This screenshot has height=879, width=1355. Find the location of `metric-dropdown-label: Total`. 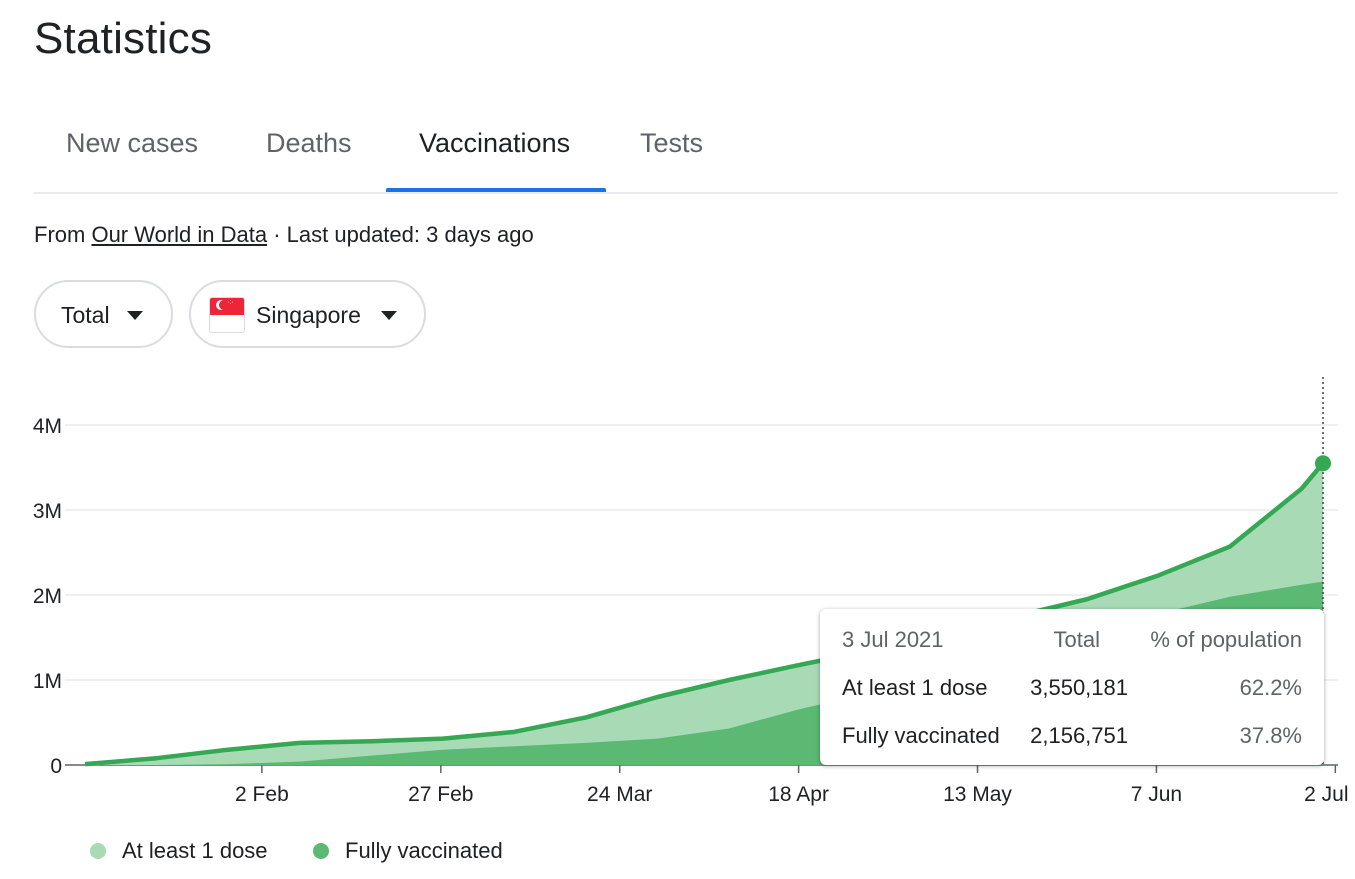

metric-dropdown-label: Total is located at coordinates (85, 315).